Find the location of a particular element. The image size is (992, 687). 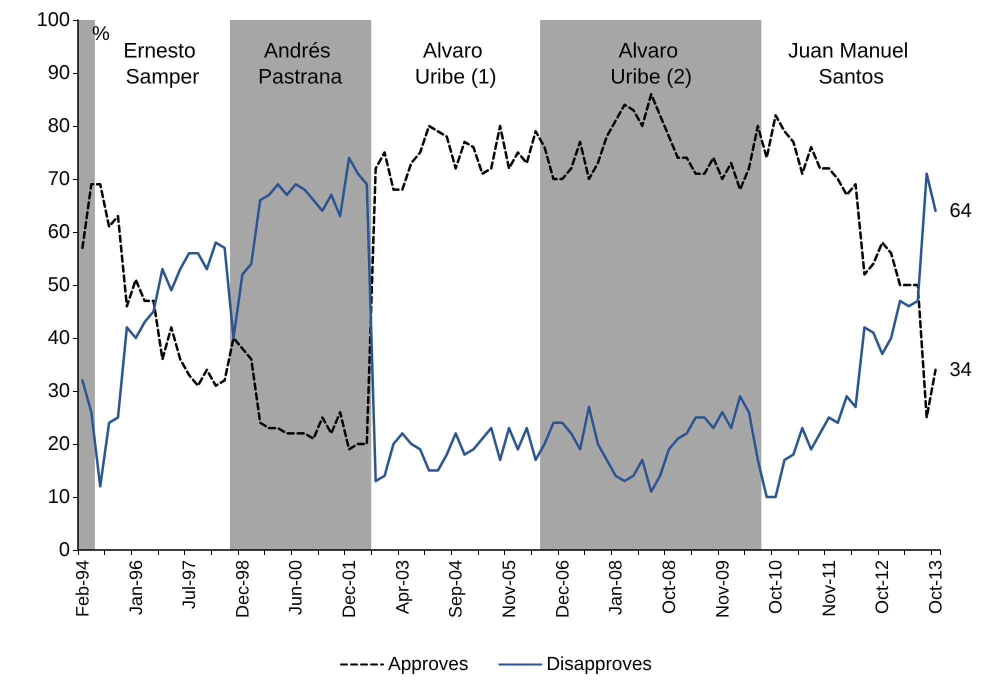

x-tick-label: Jan-96 is located at coordinates (136, 588).